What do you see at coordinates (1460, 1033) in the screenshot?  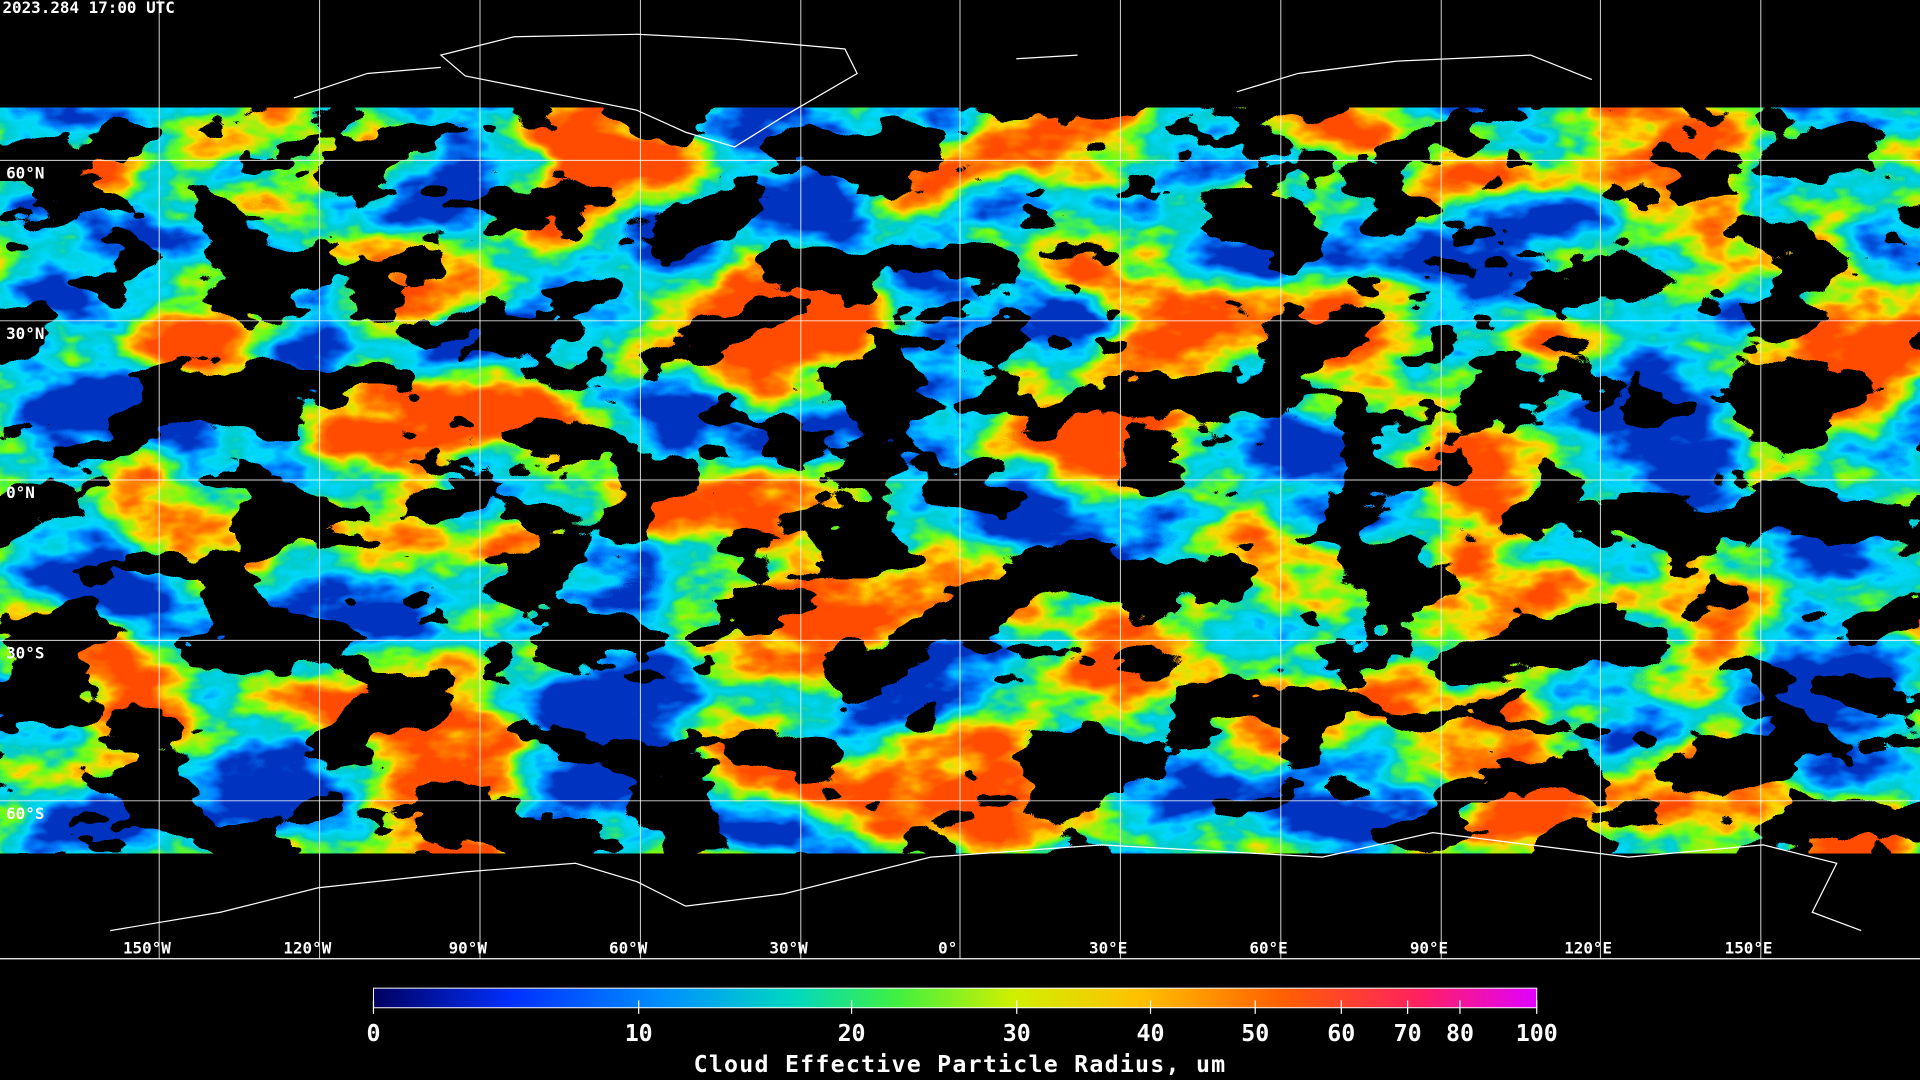 I see `colorbar-tick-label: 80` at bounding box center [1460, 1033].